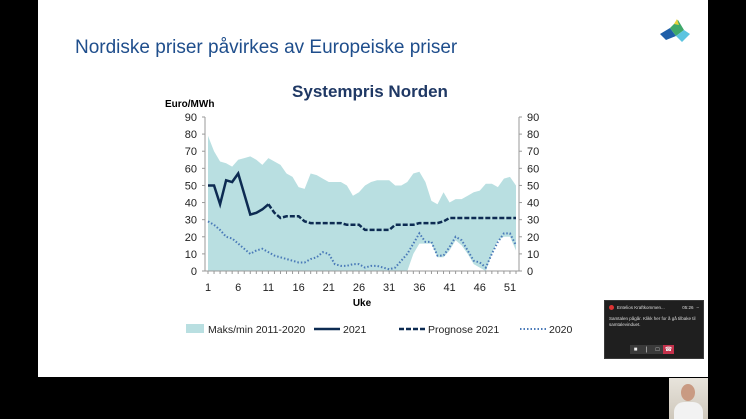  What do you see at coordinates (359, 288) in the screenshot?
I see `x-tick-label: 26` at bounding box center [359, 288].